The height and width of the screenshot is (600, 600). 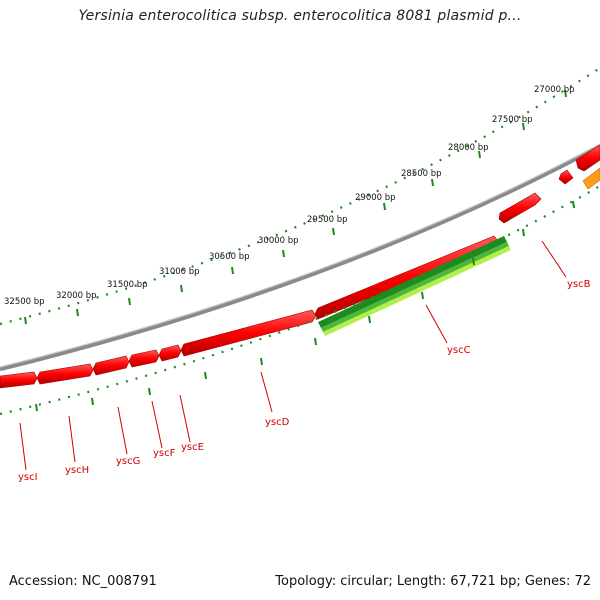 I want to click on gene-label-yscI: yscI, so click(x=28, y=477).